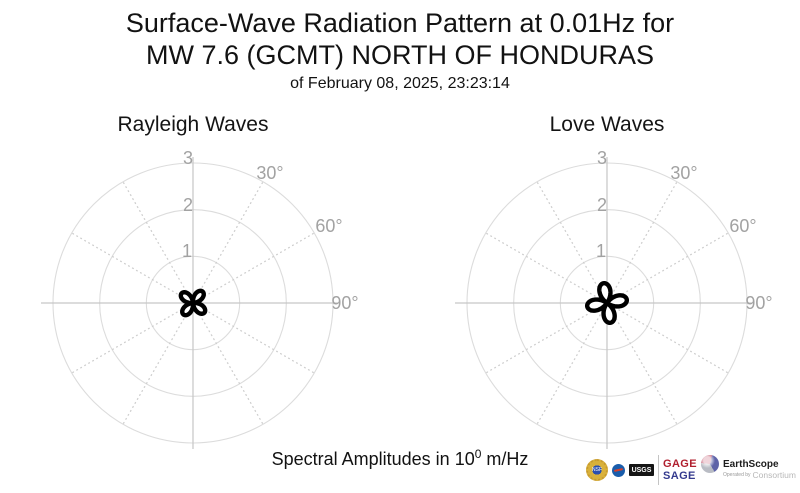 This screenshot has height=493, width=800. What do you see at coordinates (641, 470) in the screenshot?
I see `usgs-logo-icon: USGS` at bounding box center [641, 470].